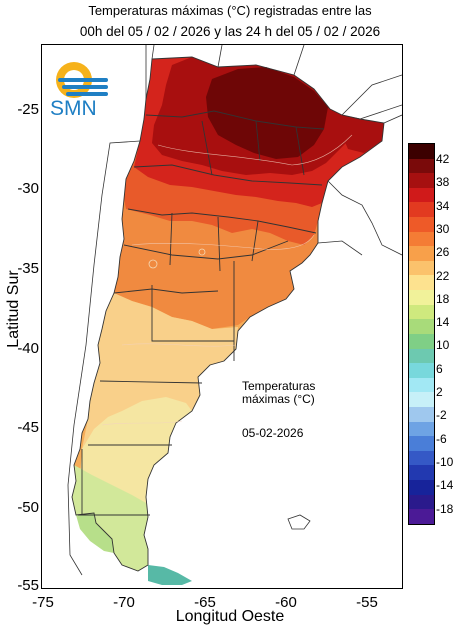 The image size is (460, 628). I want to click on malvinas-islands, so click(299, 522).